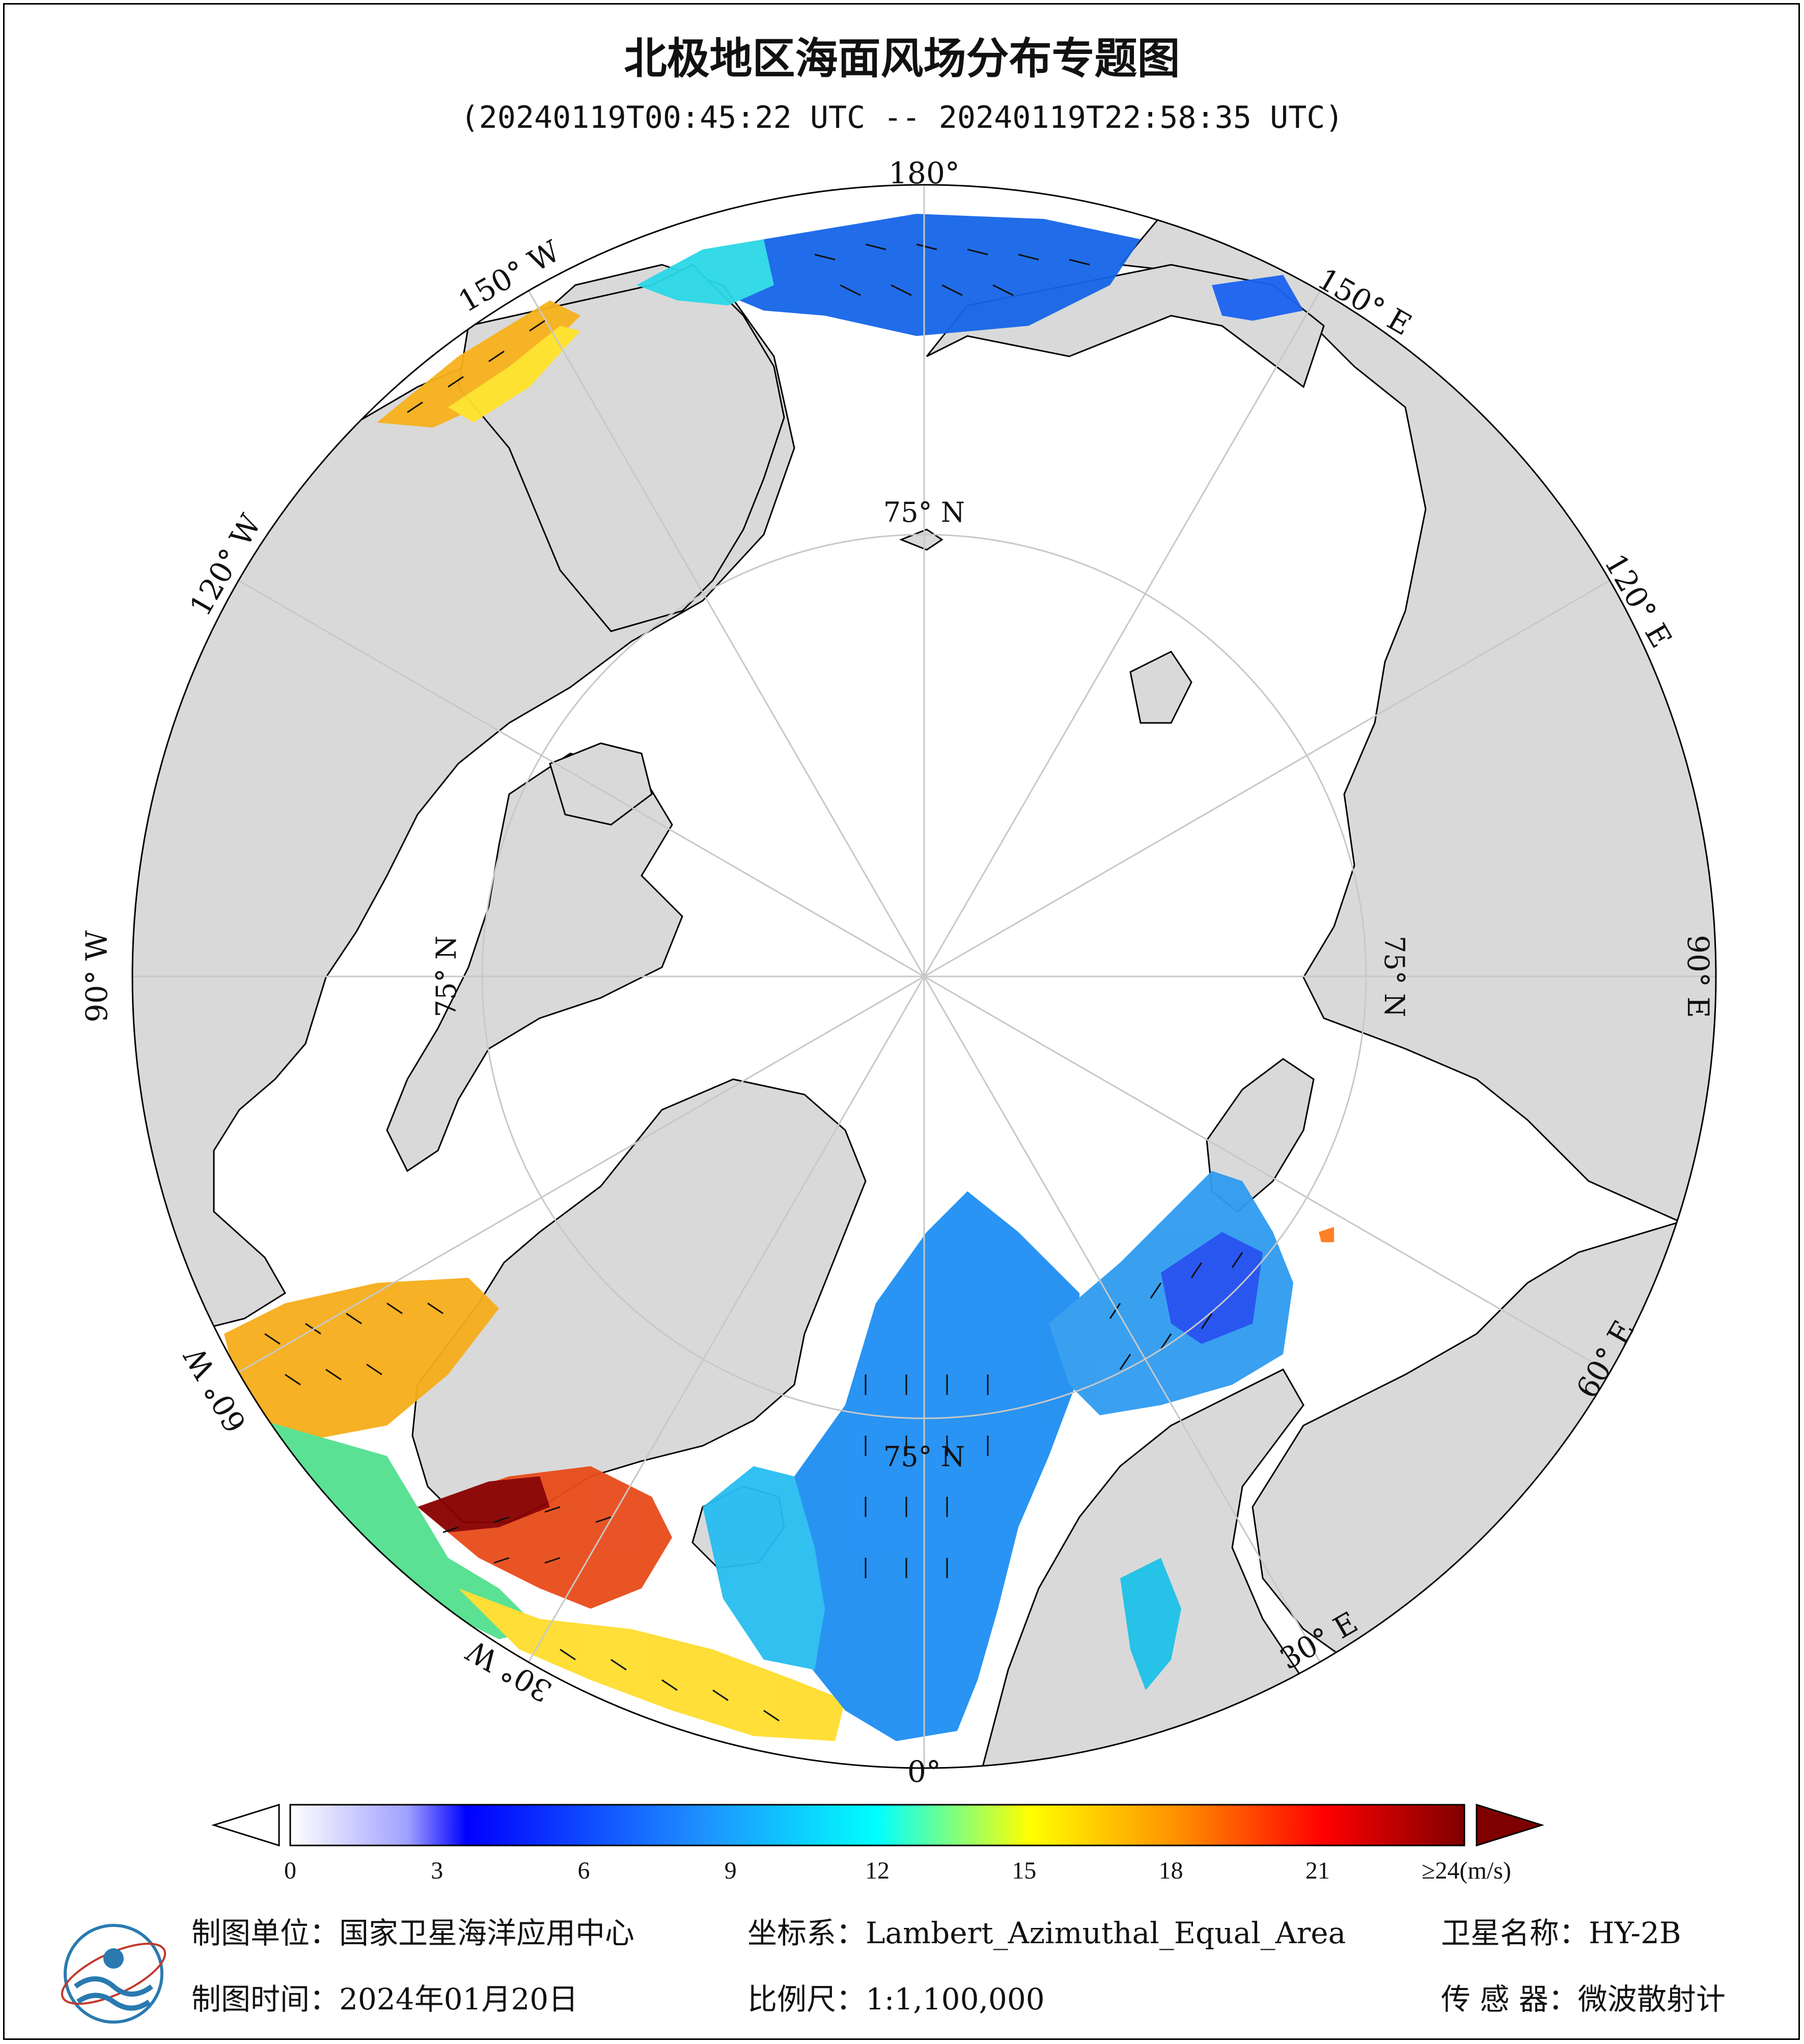  What do you see at coordinates (651, 1664) in the screenshot?
I see `wind-swath-irminger` at bounding box center [651, 1664].